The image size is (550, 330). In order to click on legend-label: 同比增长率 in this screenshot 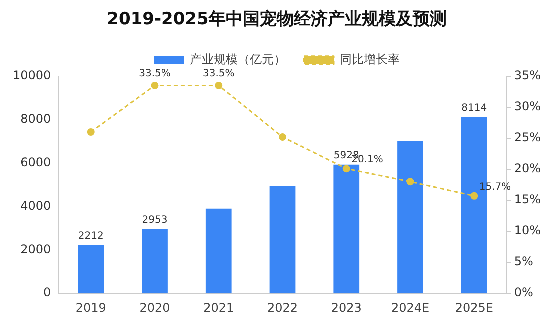, I will do `click(370, 59)`.